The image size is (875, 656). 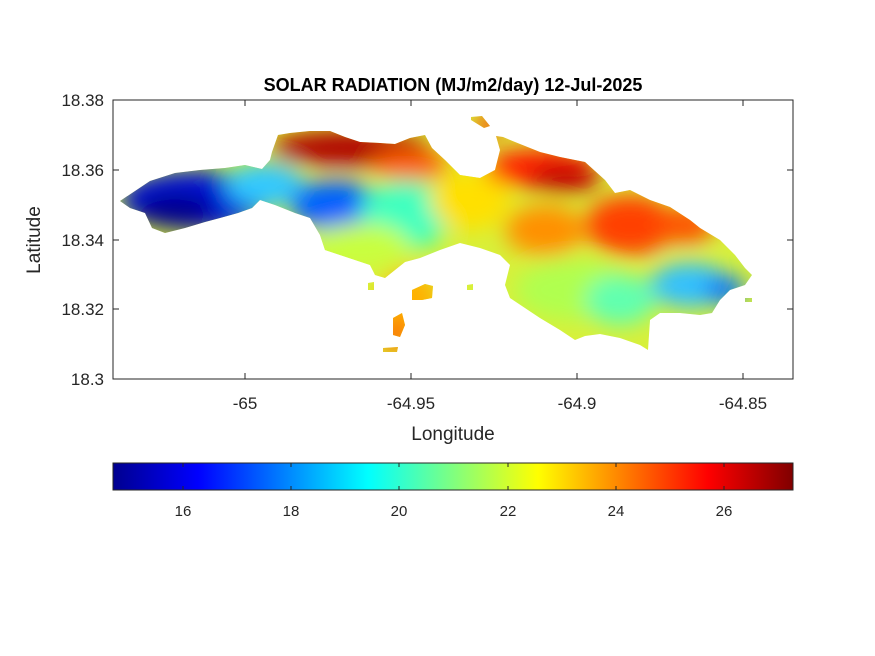 What do you see at coordinates (616, 511) in the screenshot?
I see `colorbar-tick-label: 24` at bounding box center [616, 511].